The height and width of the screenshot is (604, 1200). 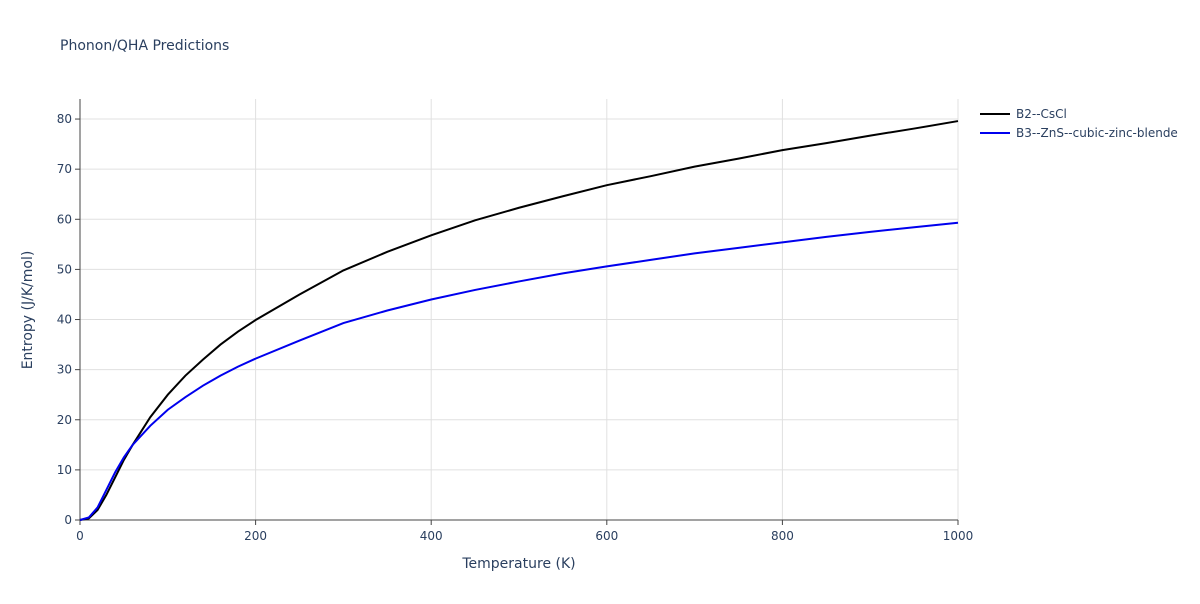 What do you see at coordinates (144, 46) in the screenshot?
I see `chart-title: Phonon/QHA Predictions` at bounding box center [144, 46].